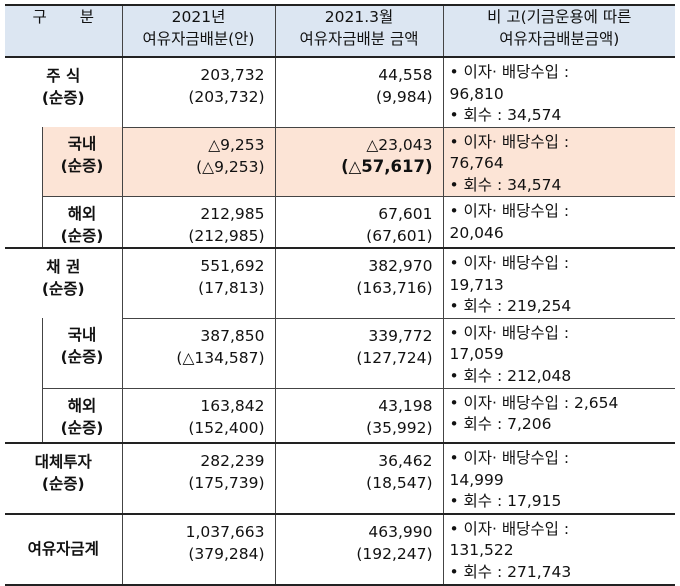 The image size is (680, 586). Describe the element at coordinates (64, 283) in the screenshot. I see `label-bond: 채 권 (순증)` at that location.